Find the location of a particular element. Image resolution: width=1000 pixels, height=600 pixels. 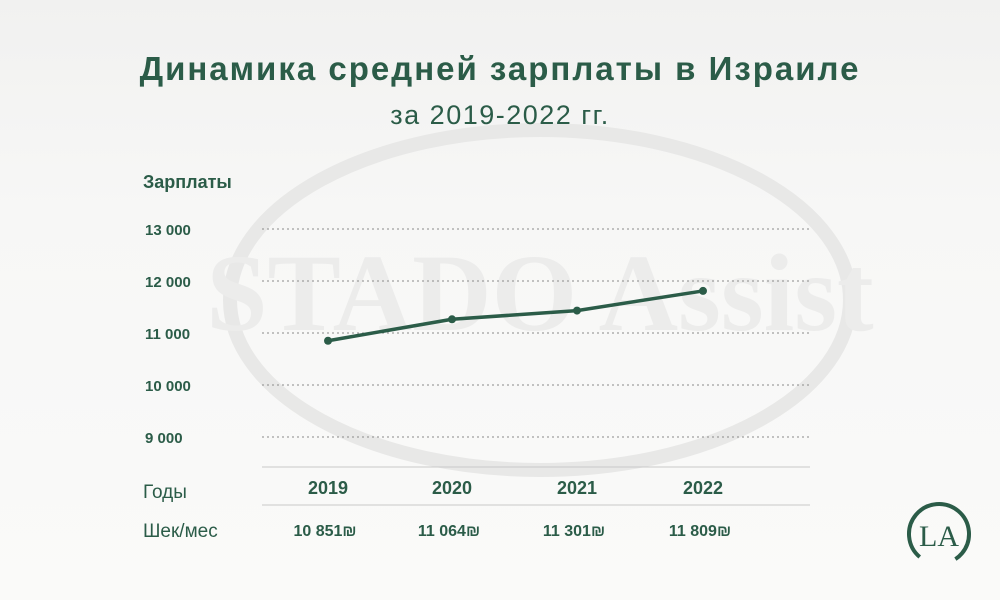

chart-subtitle: за 2019-2022 гг. is located at coordinates (500, 115).